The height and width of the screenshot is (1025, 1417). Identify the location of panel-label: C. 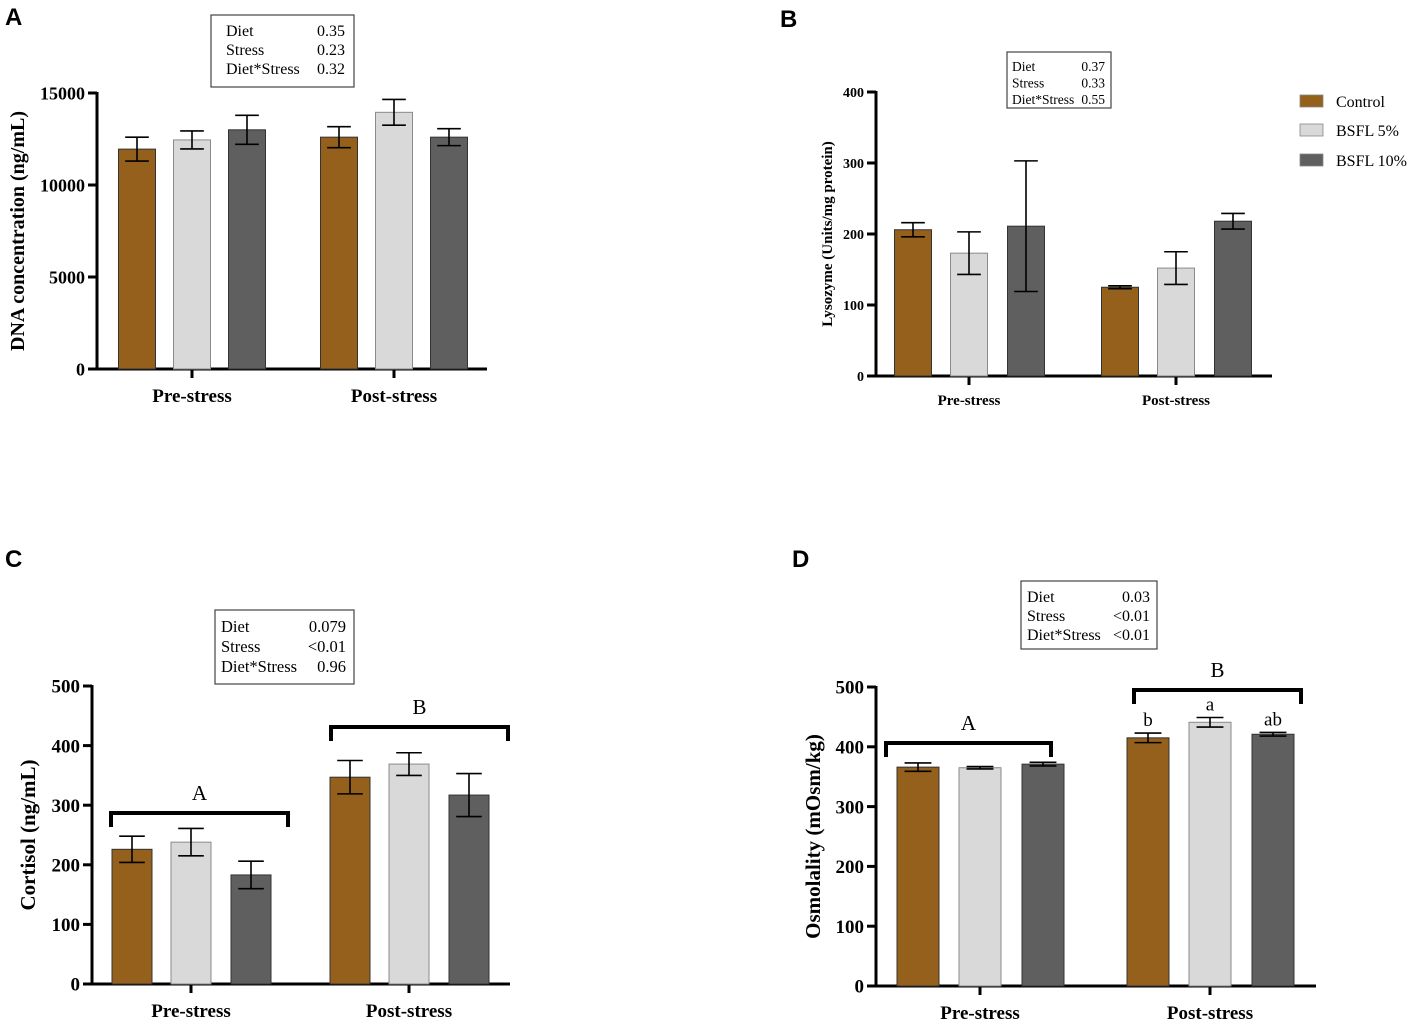
(13, 559).